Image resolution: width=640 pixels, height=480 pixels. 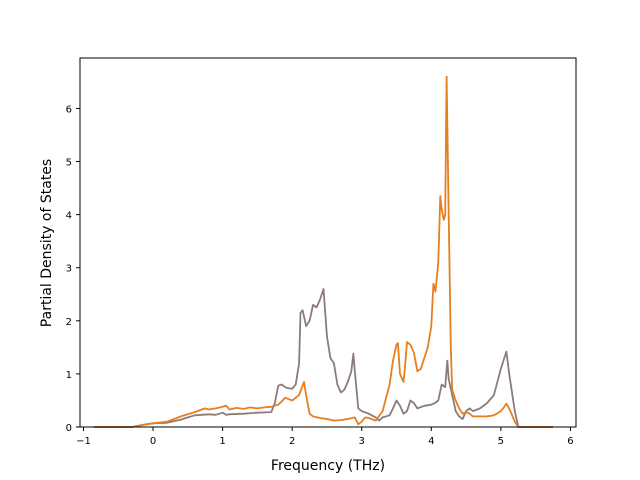 What do you see at coordinates (69, 428) in the screenshot?
I see `y-tick-label: 0` at bounding box center [69, 428].